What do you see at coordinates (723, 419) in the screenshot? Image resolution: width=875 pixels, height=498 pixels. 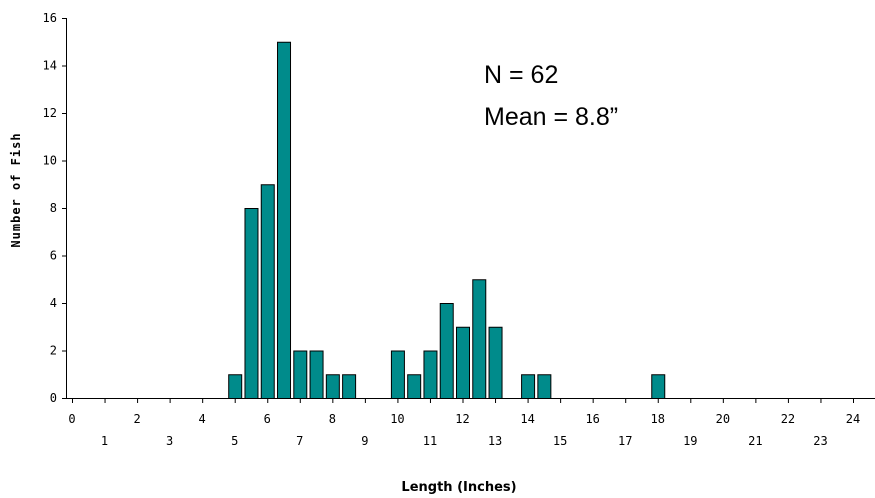 I see `x-tick-label: 20` at bounding box center [723, 419].